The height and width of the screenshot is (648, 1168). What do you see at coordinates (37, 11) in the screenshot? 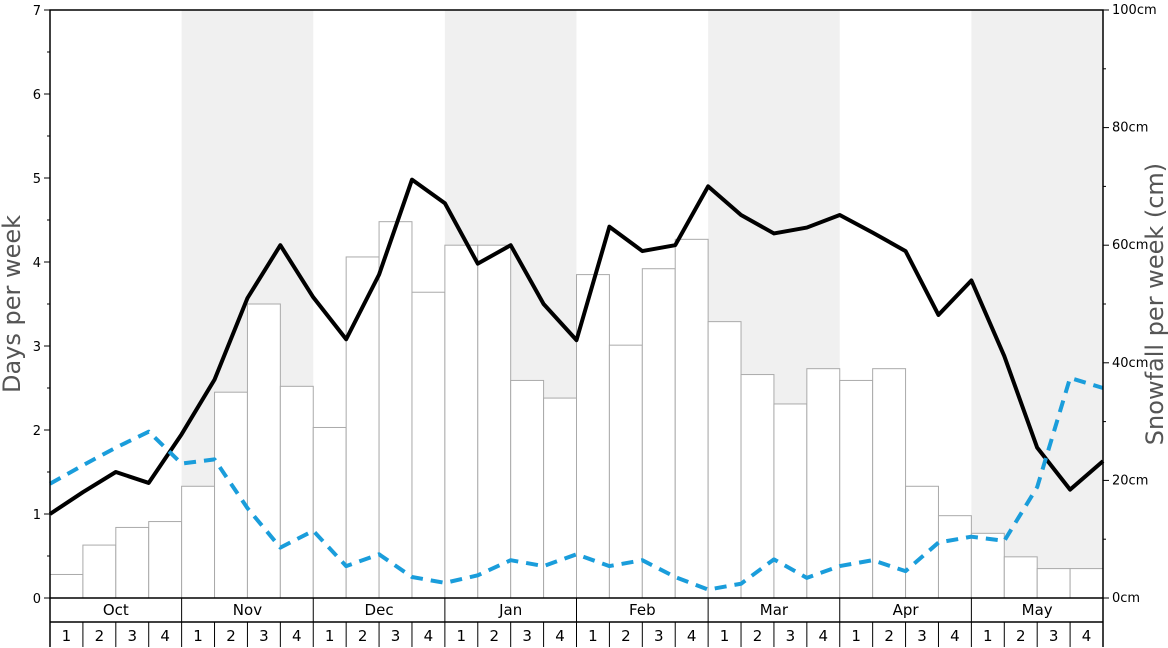
I see `left-tick-label: 7` at bounding box center [37, 11].